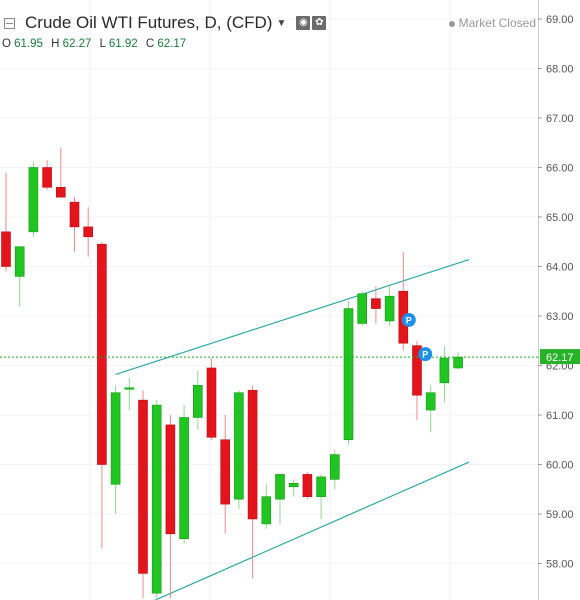 The width and height of the screenshot is (580, 600). What do you see at coordinates (102, 44) in the screenshot?
I see `low-label: L` at bounding box center [102, 44].